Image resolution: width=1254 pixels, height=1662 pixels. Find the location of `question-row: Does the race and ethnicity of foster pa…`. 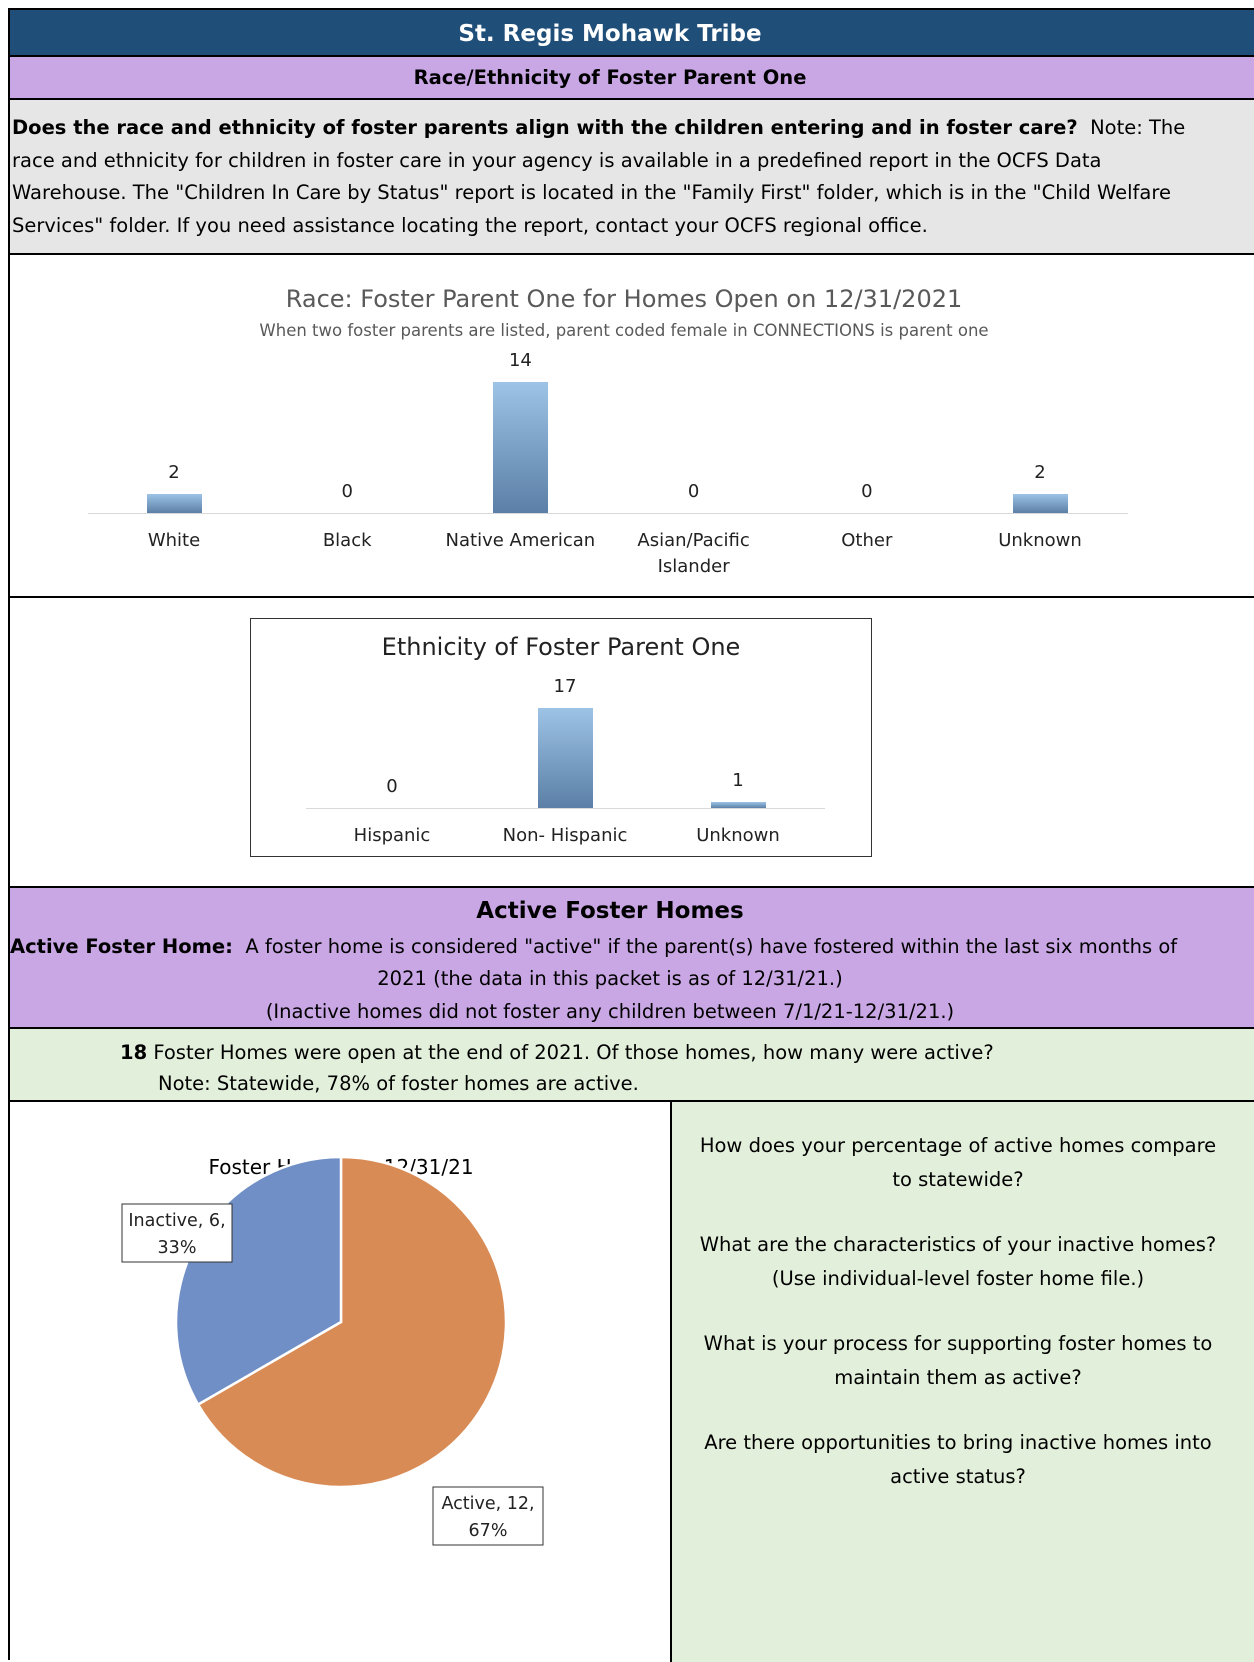

question-row: Does the race and ethnicity of foster pa… is located at coordinates (631, 176).